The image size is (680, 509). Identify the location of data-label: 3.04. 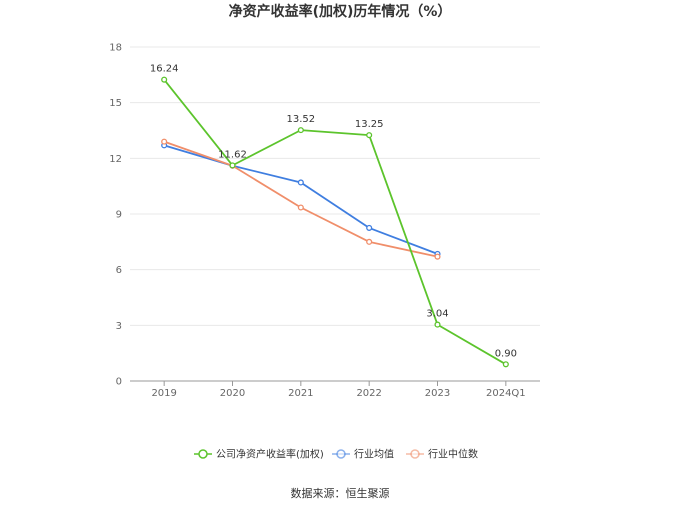
(437, 314).